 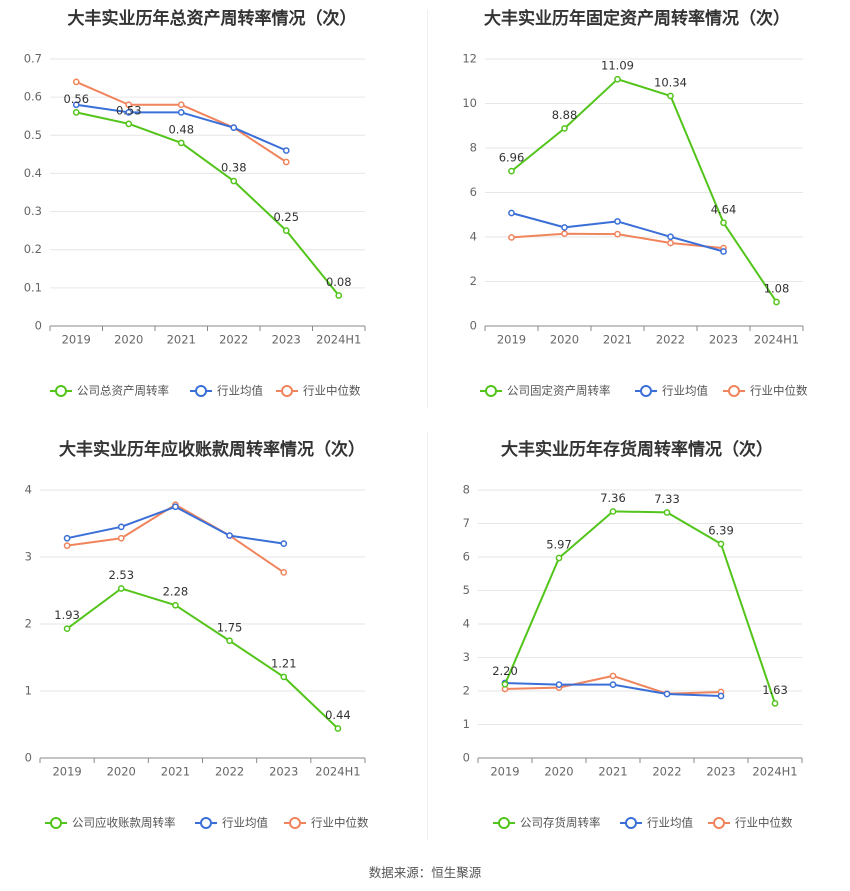 What do you see at coordinates (466, 590) in the screenshot?
I see `y-tick-label: 5` at bounding box center [466, 590].